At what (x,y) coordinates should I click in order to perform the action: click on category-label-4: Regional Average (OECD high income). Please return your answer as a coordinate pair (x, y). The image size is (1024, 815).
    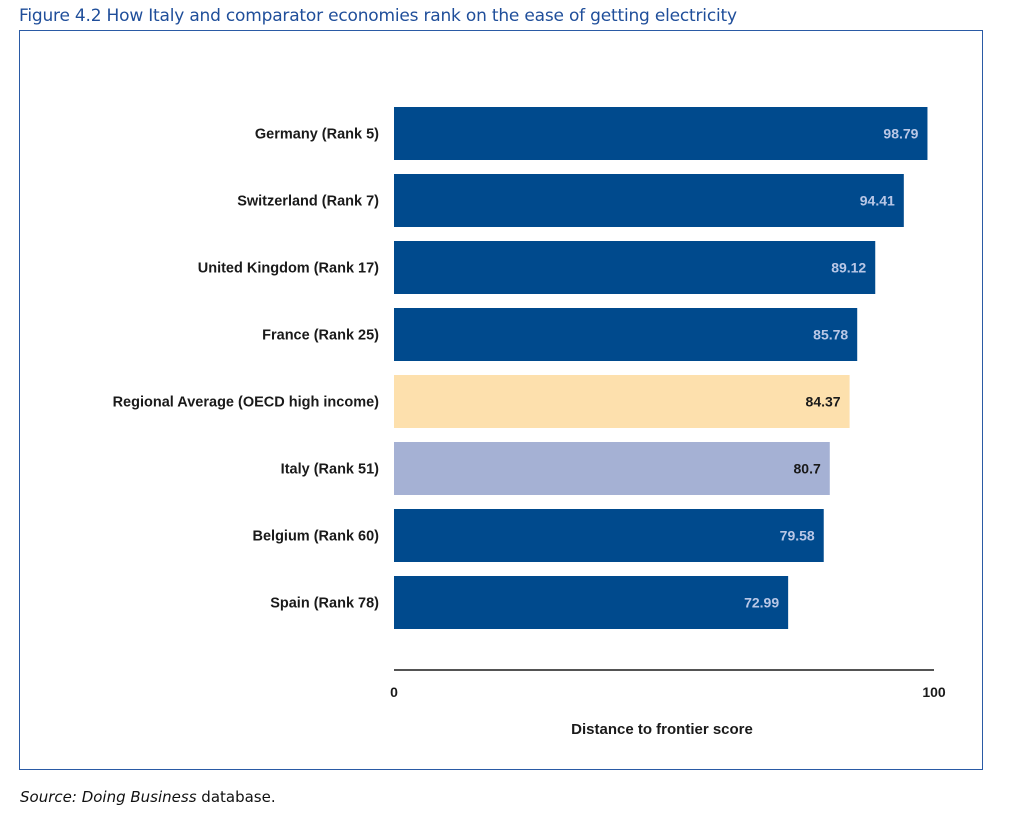
    Looking at the image, I should click on (246, 403).